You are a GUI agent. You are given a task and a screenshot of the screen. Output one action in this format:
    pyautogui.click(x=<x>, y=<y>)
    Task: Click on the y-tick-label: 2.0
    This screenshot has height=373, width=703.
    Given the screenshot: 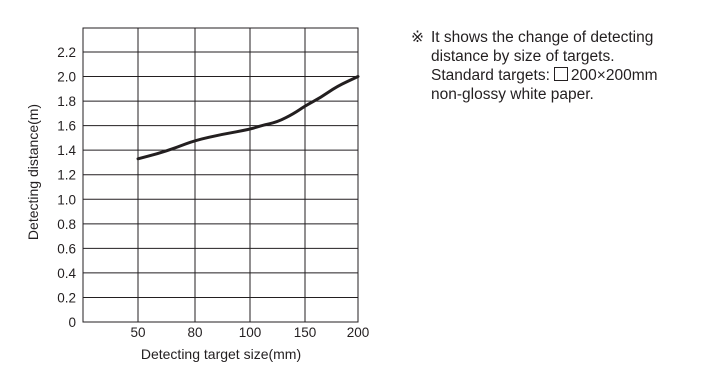 What is the action you would take?
    pyautogui.click(x=66, y=77)
    